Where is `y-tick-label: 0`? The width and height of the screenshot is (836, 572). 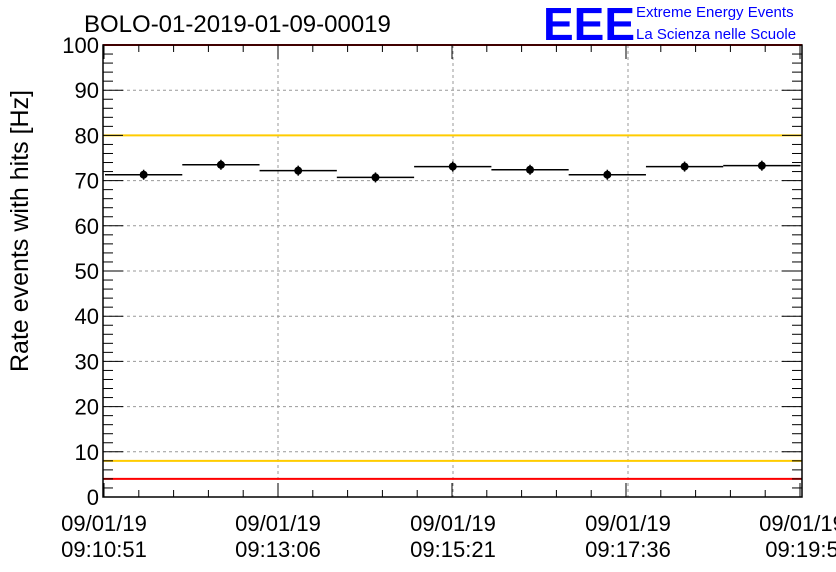 y-tick-label: 0 is located at coordinates (93, 497).